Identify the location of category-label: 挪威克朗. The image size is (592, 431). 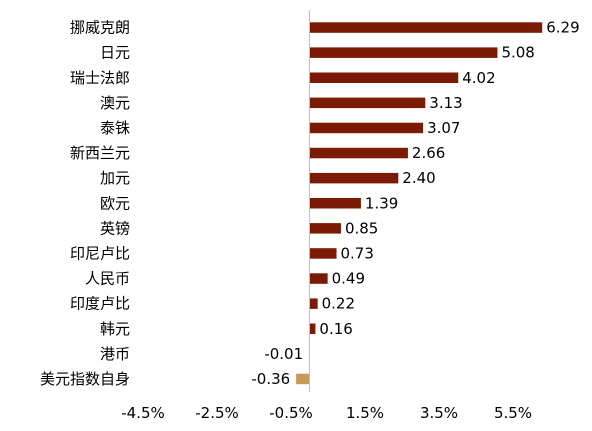
(100, 28).